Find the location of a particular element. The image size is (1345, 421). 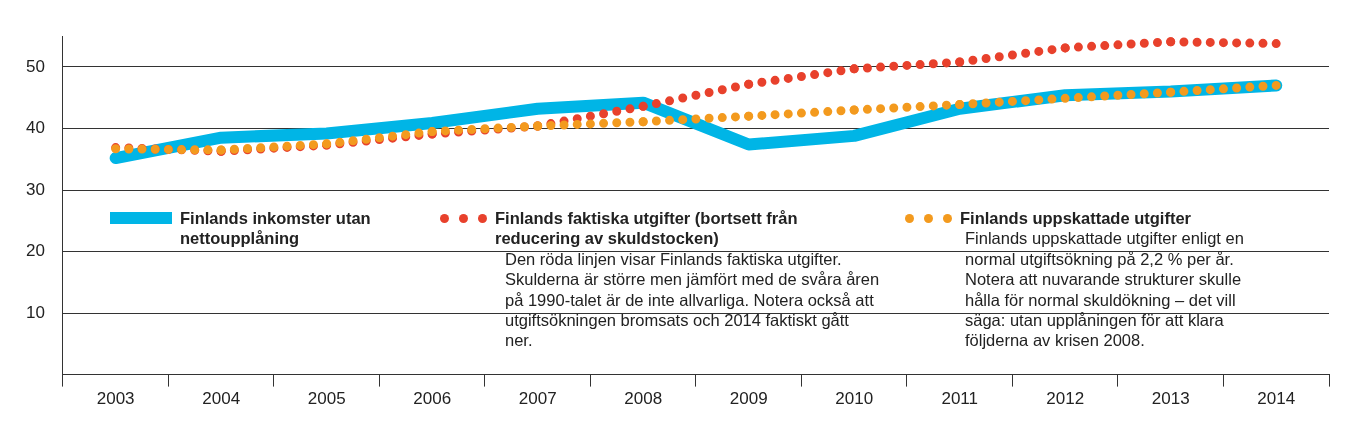

y-tick-label: 30 is located at coordinates (35, 189).